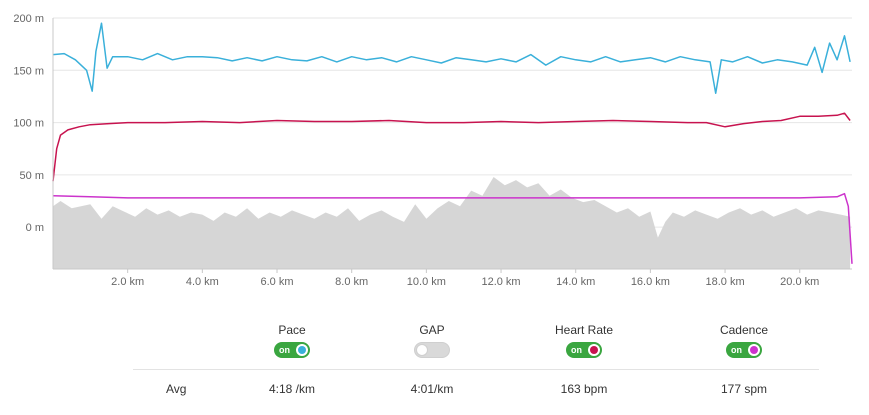 The height and width of the screenshot is (415, 869). What do you see at coordinates (127, 282) in the screenshot?
I see `x-tick-label: 2.0 km` at bounding box center [127, 282].